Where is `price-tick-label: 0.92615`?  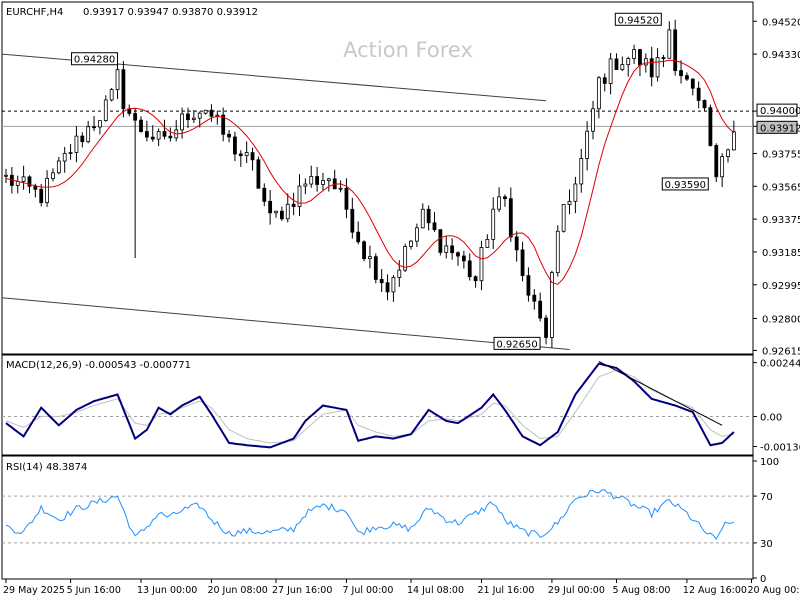
price-tick-label: 0.92615 is located at coordinates (781, 351).